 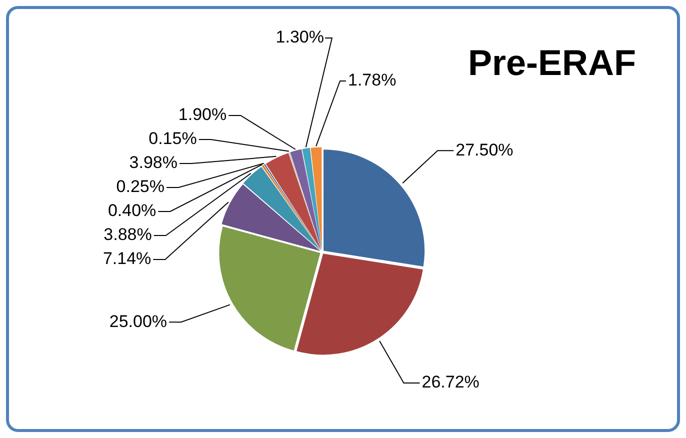 What do you see at coordinates (140, 186) in the screenshot?
I see `data-label: 0.25%` at bounding box center [140, 186].